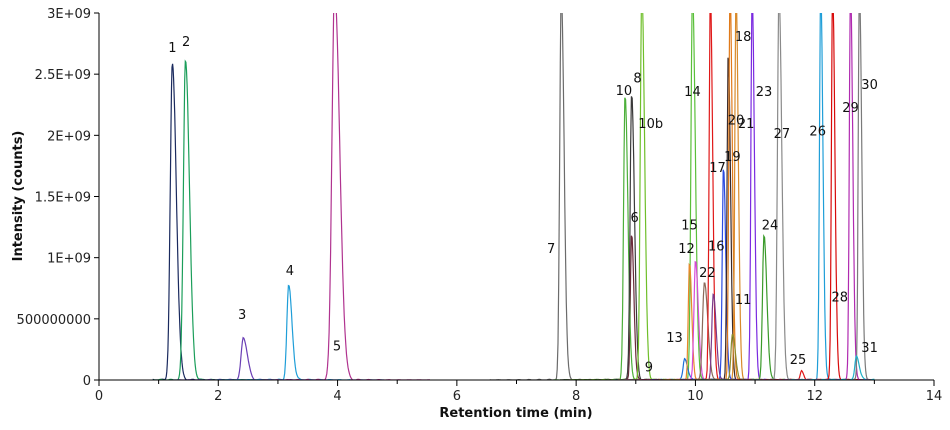  I want to click on x-tick-label: 6, so click(457, 396).